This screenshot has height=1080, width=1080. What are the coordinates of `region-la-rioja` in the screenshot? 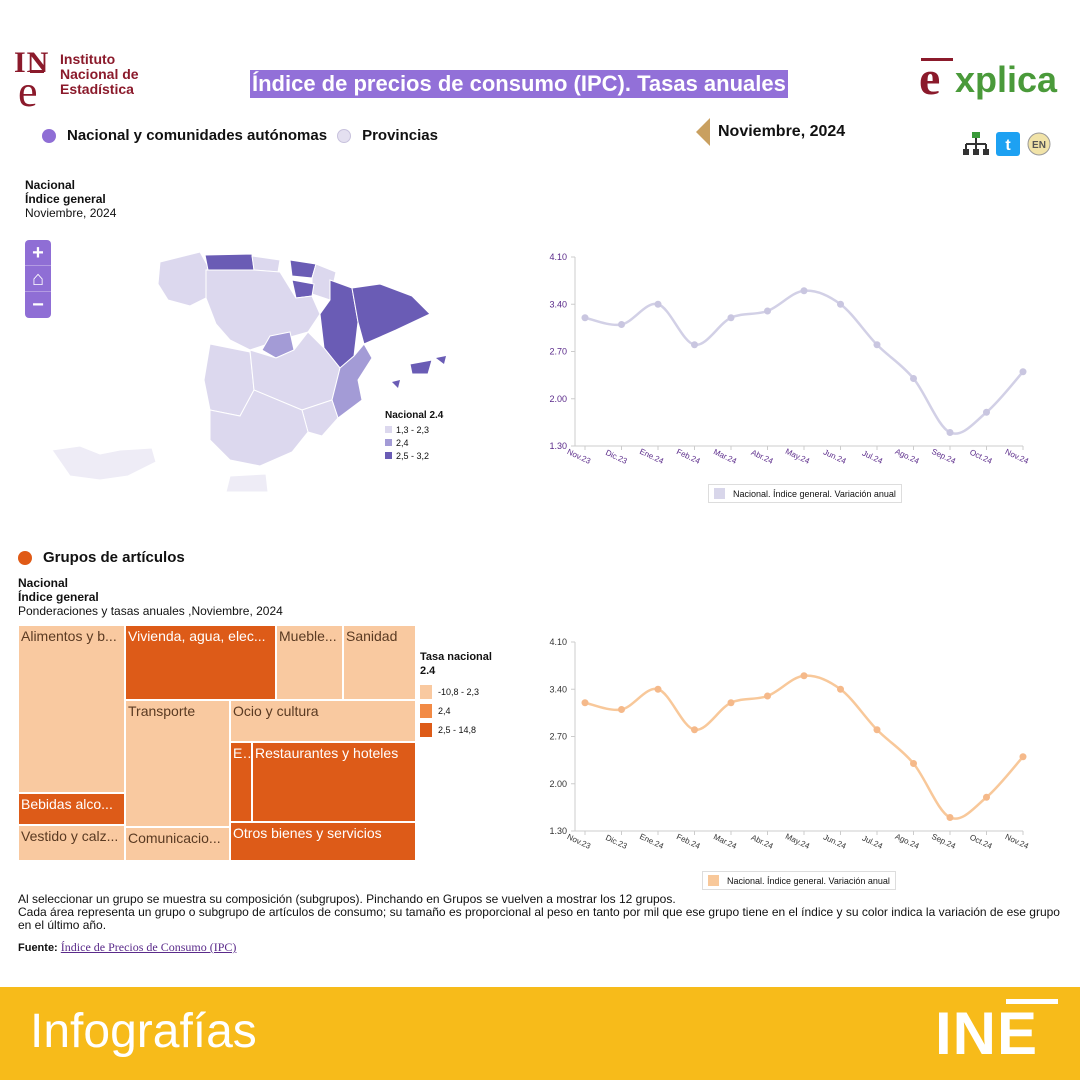 It's located at (303, 289).